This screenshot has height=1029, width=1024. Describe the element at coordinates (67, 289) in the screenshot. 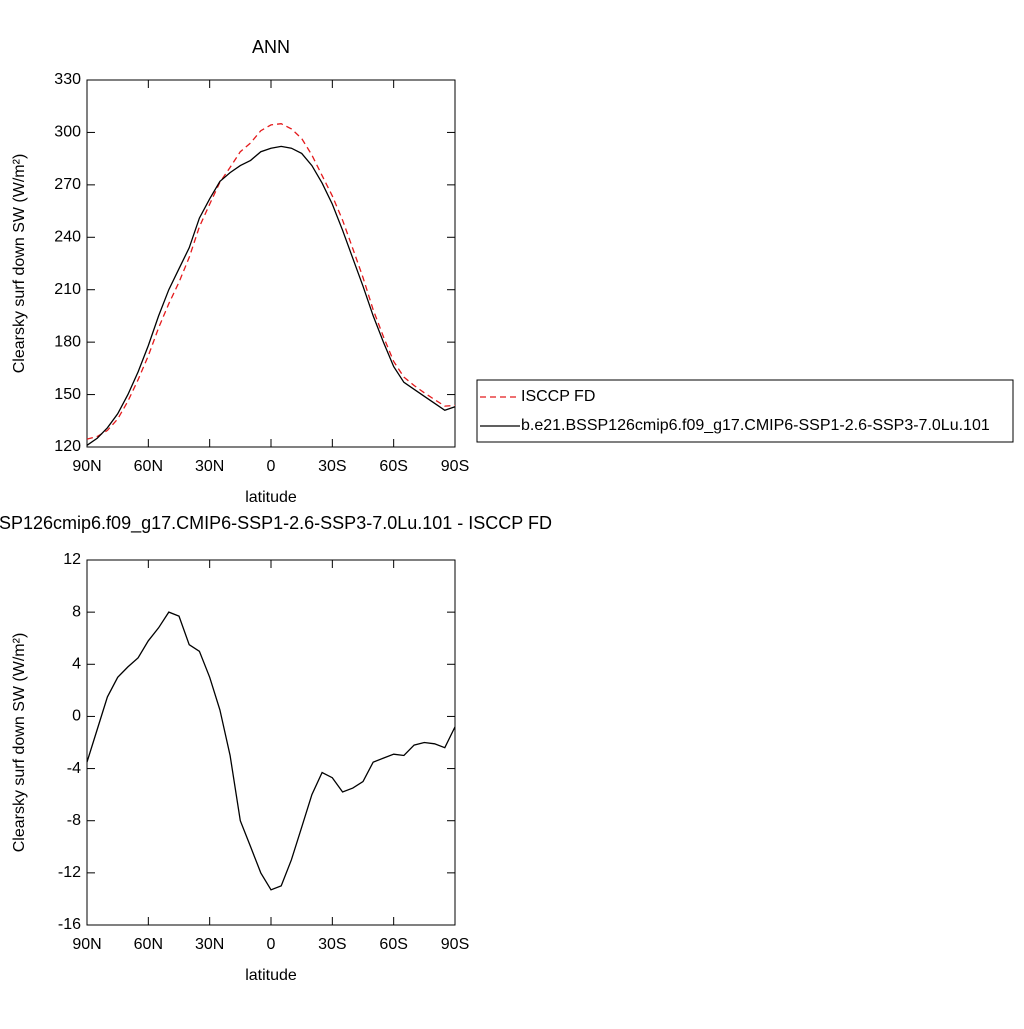

I see `y-tick-label: 210` at that location.